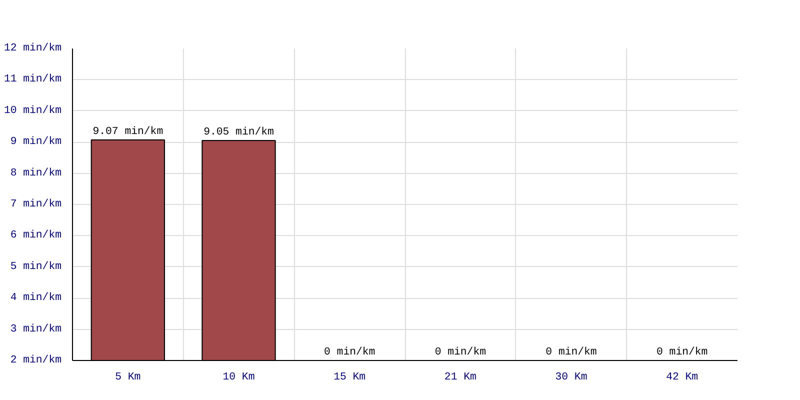  Describe the element at coordinates (460, 378) in the screenshot. I see `x-tick-label: 21 Km` at that location.